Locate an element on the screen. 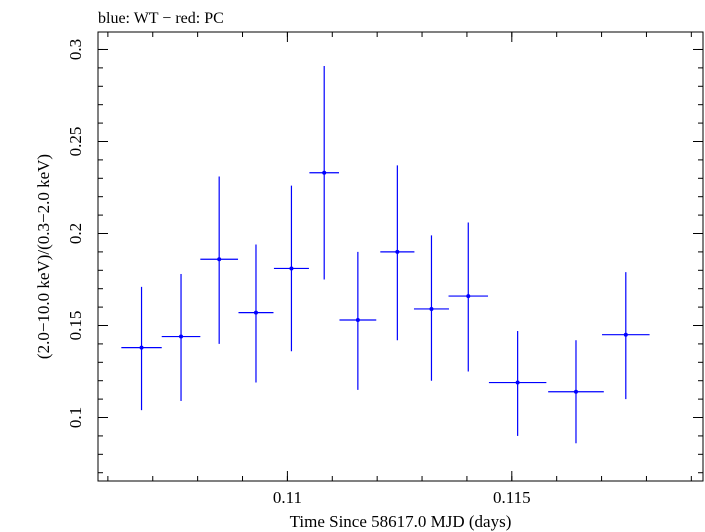 The width and height of the screenshot is (705, 532). y-axis-label: (2.0−10.0 keV)/(0.3−2.0 keV) is located at coordinates (43, 256).